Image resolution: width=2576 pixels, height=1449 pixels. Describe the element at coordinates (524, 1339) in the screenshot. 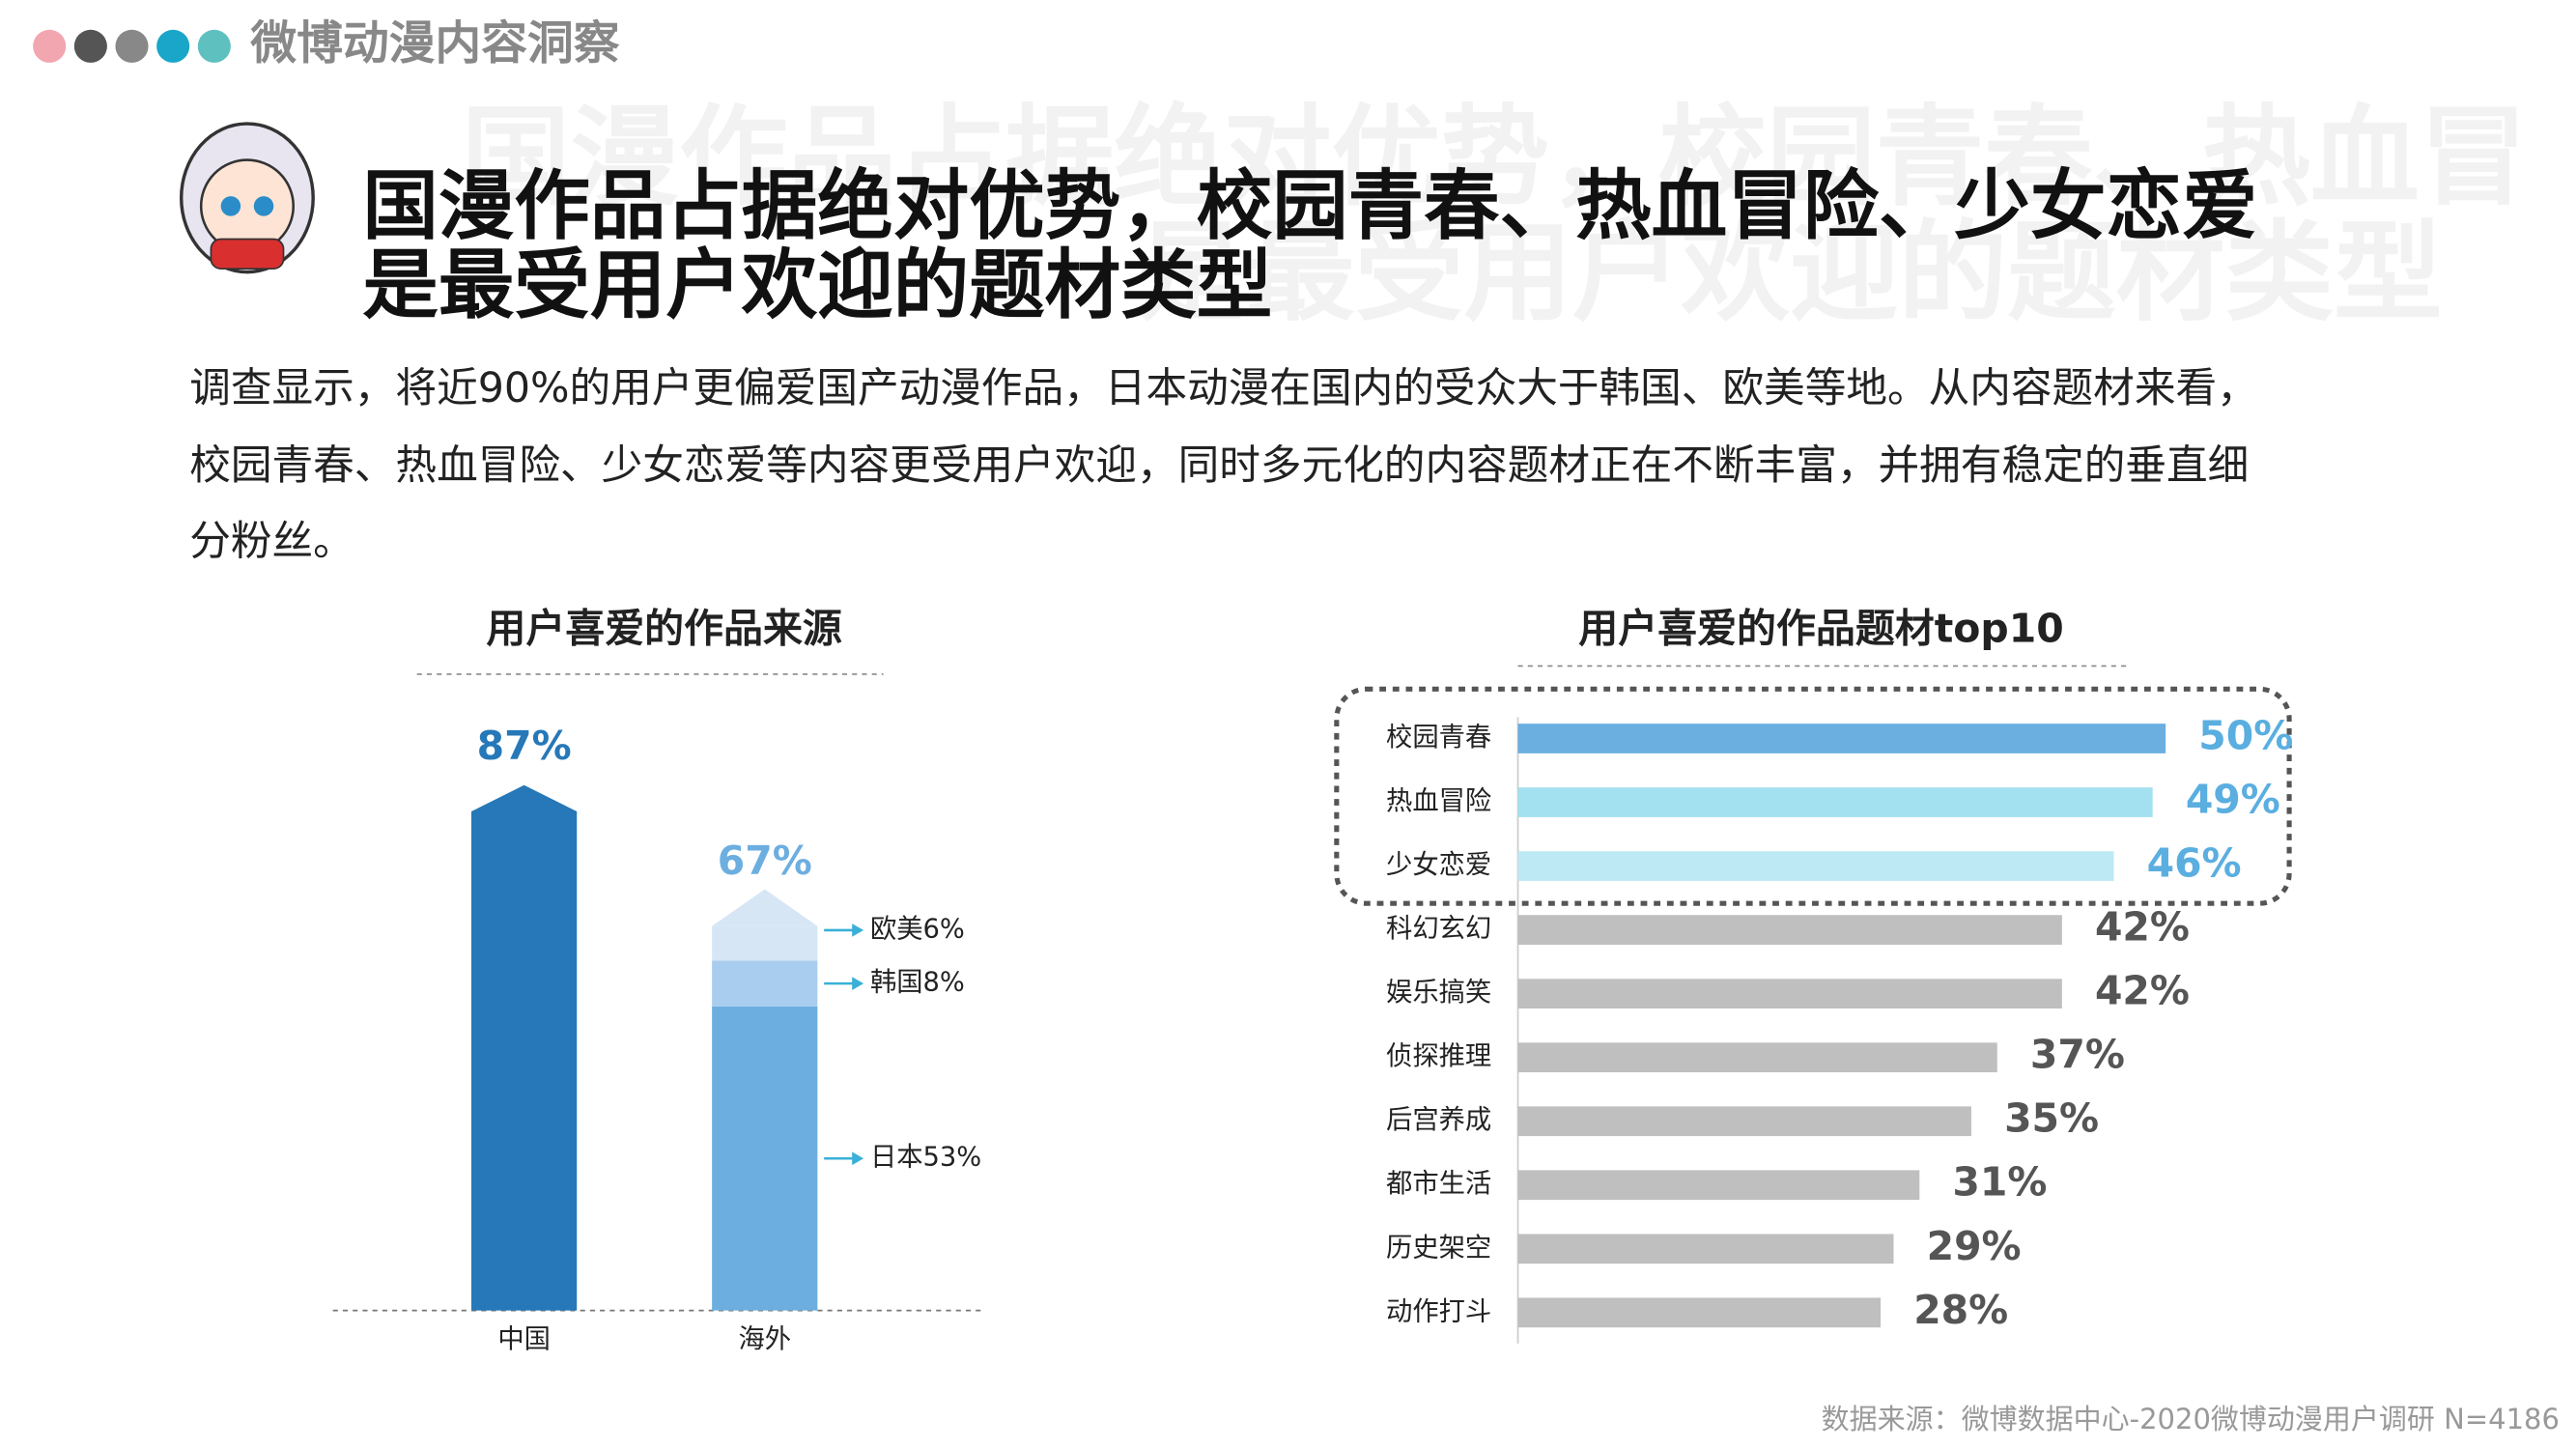

I see `x-tick-label: 中国` at that location.